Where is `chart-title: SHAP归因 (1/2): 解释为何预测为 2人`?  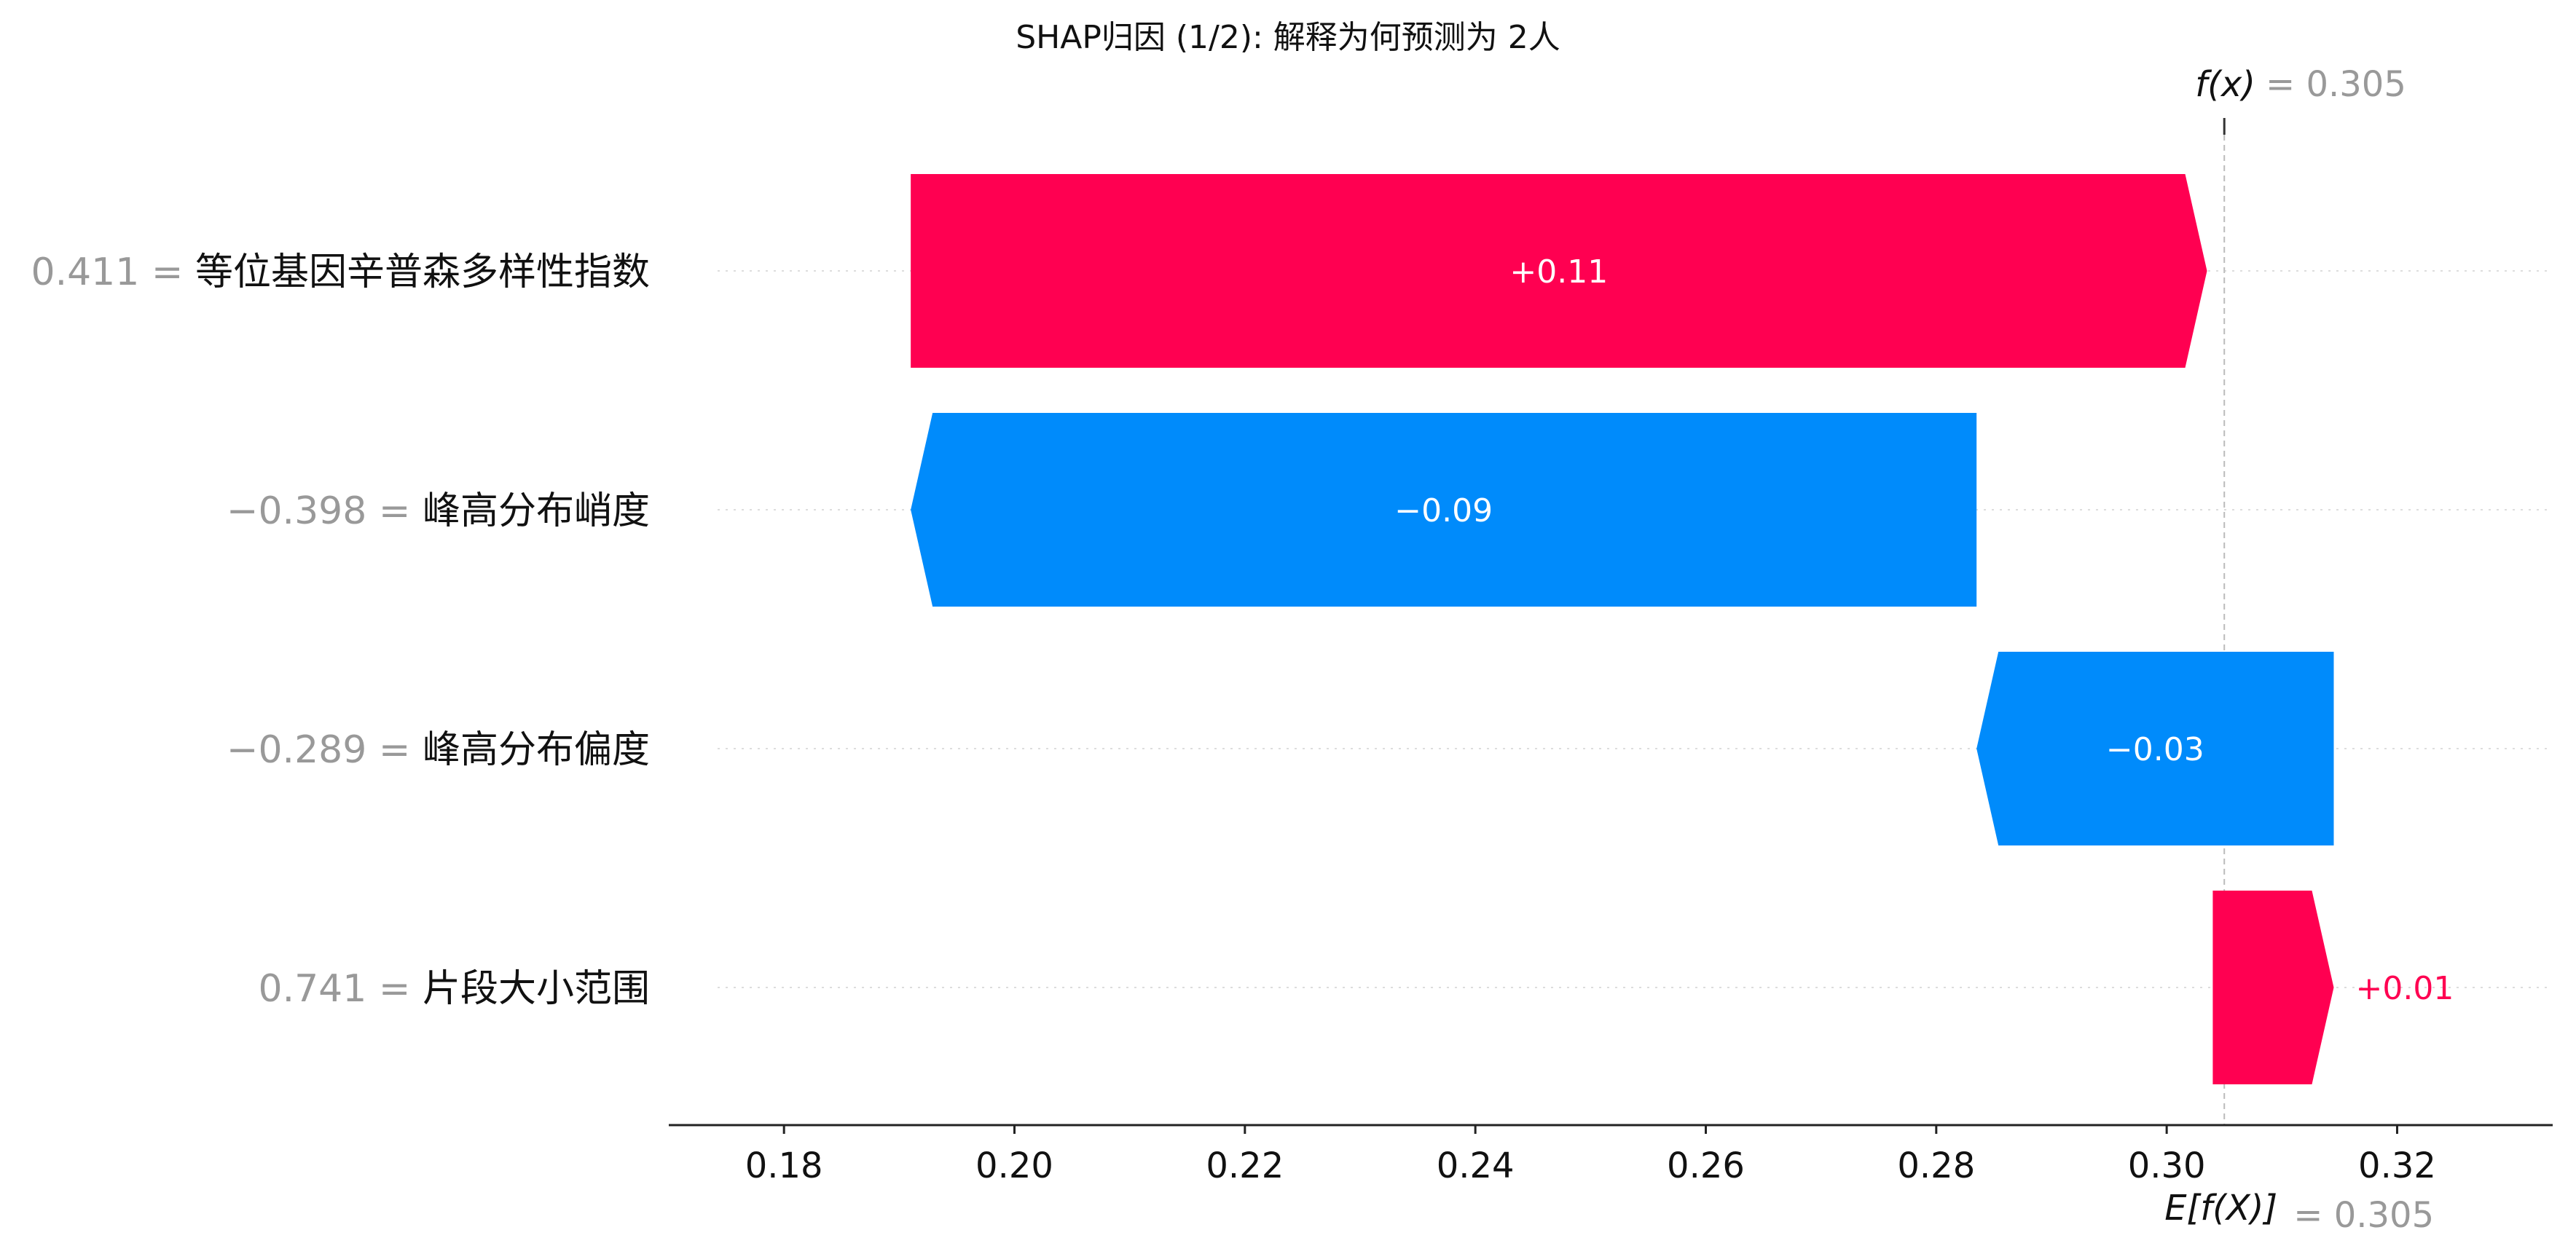 chart-title: SHAP归因 (1/2): 解释为何预测为 2人 is located at coordinates (1288, 37).